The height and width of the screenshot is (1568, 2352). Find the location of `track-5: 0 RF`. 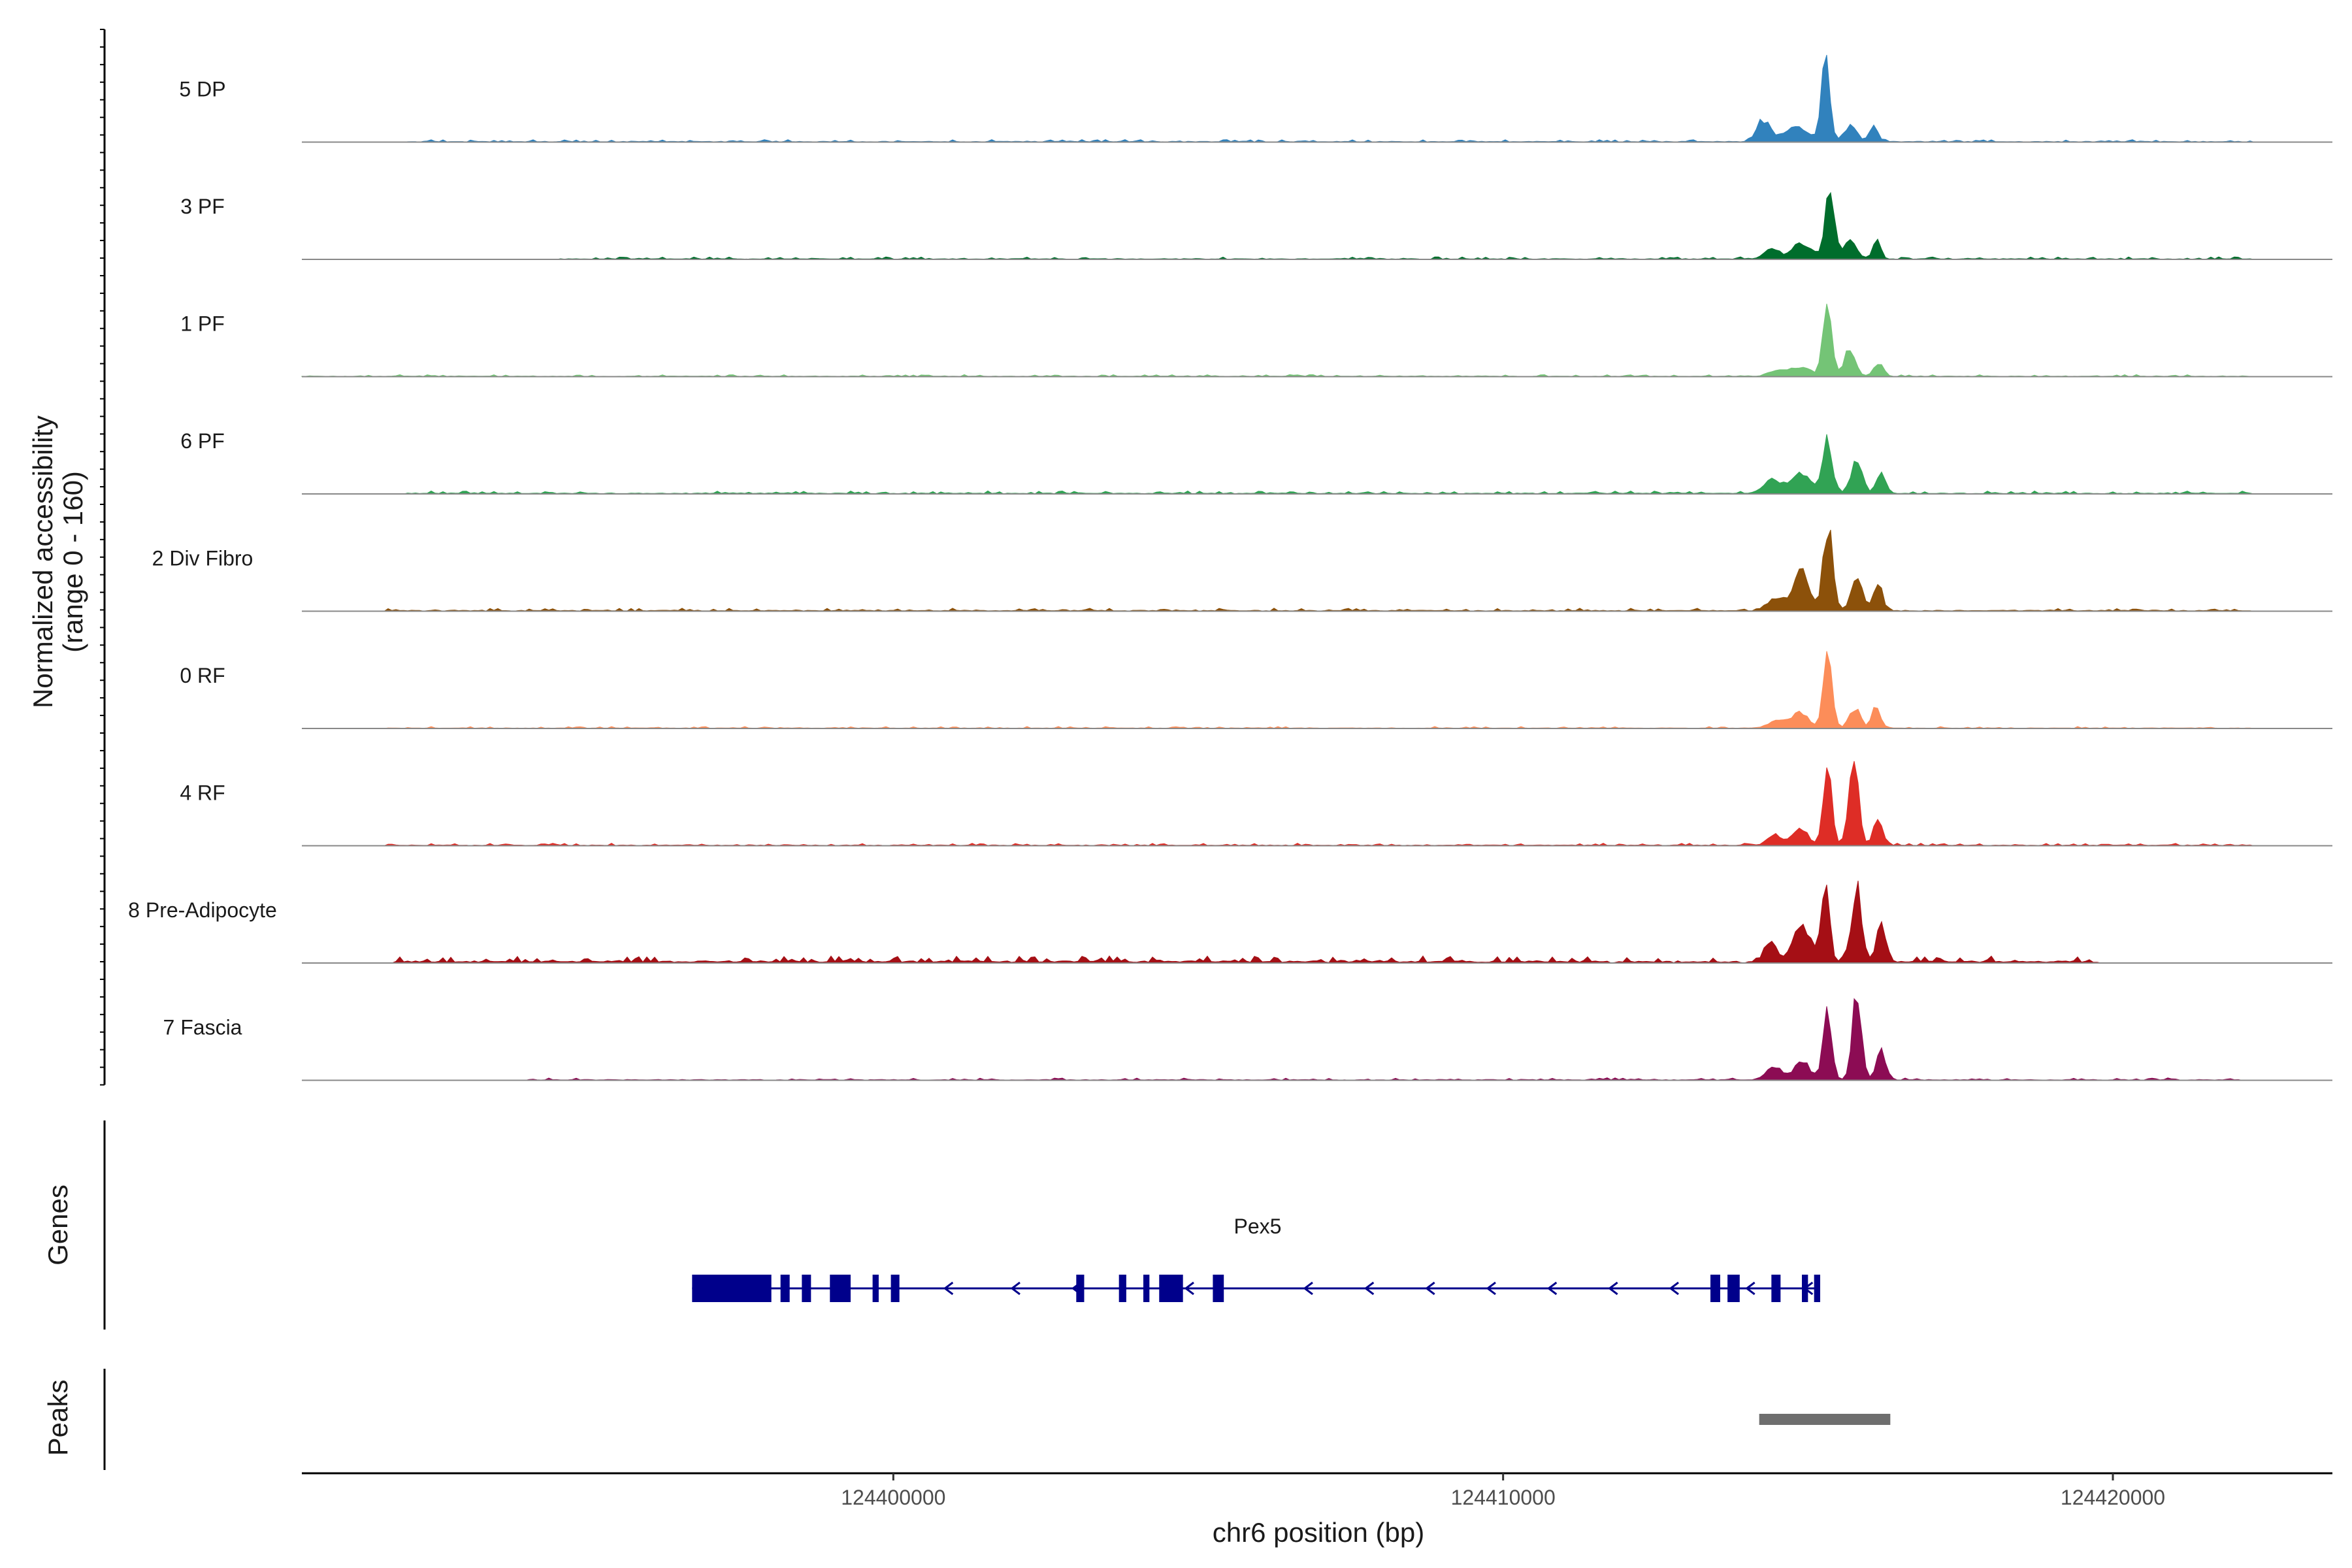

track-5: 0 RF is located at coordinates (1256, 690).